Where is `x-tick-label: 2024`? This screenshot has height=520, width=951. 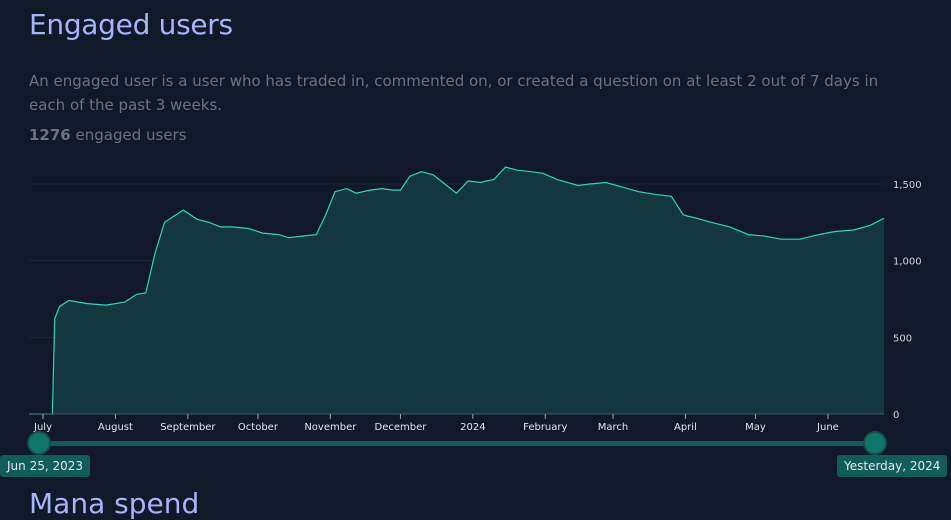 x-tick-label: 2024 is located at coordinates (472, 427).